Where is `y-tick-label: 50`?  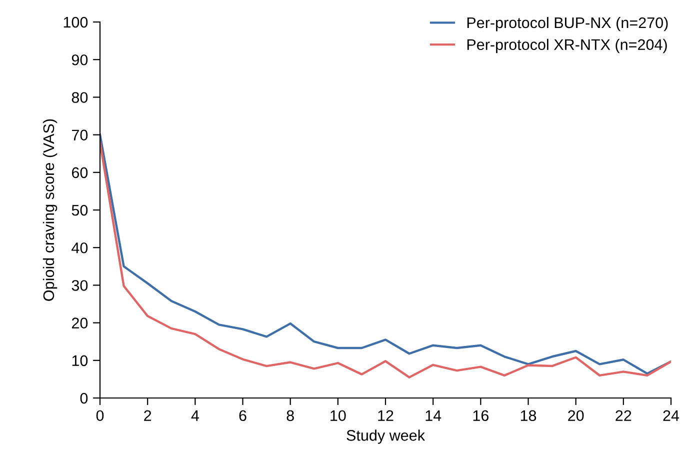 y-tick-label: 50 is located at coordinates (80, 210).